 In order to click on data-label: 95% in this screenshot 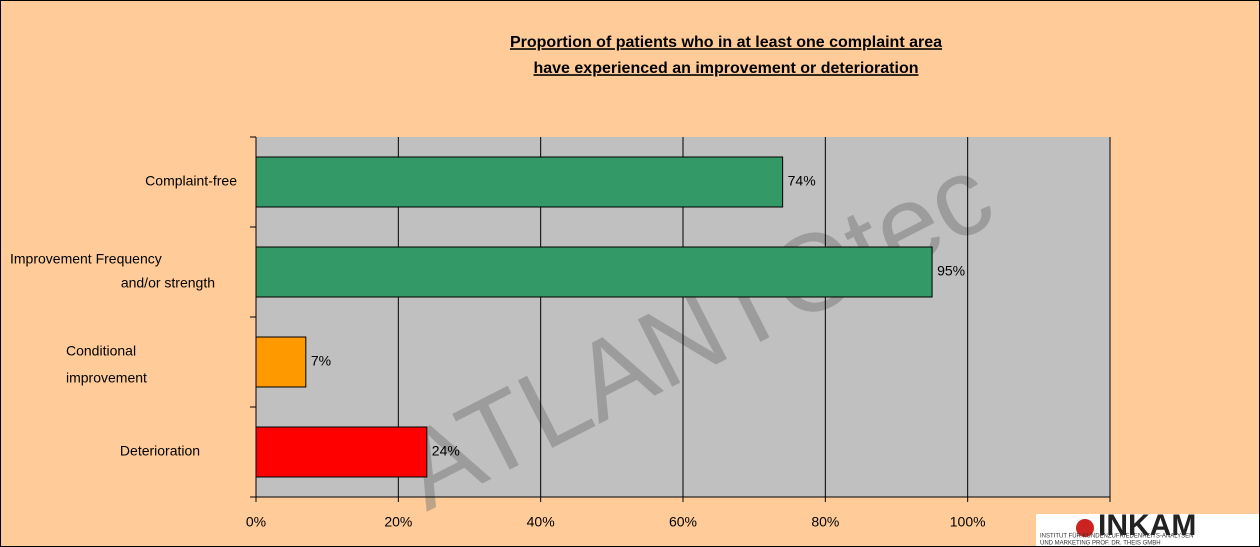, I will do `click(951, 271)`.